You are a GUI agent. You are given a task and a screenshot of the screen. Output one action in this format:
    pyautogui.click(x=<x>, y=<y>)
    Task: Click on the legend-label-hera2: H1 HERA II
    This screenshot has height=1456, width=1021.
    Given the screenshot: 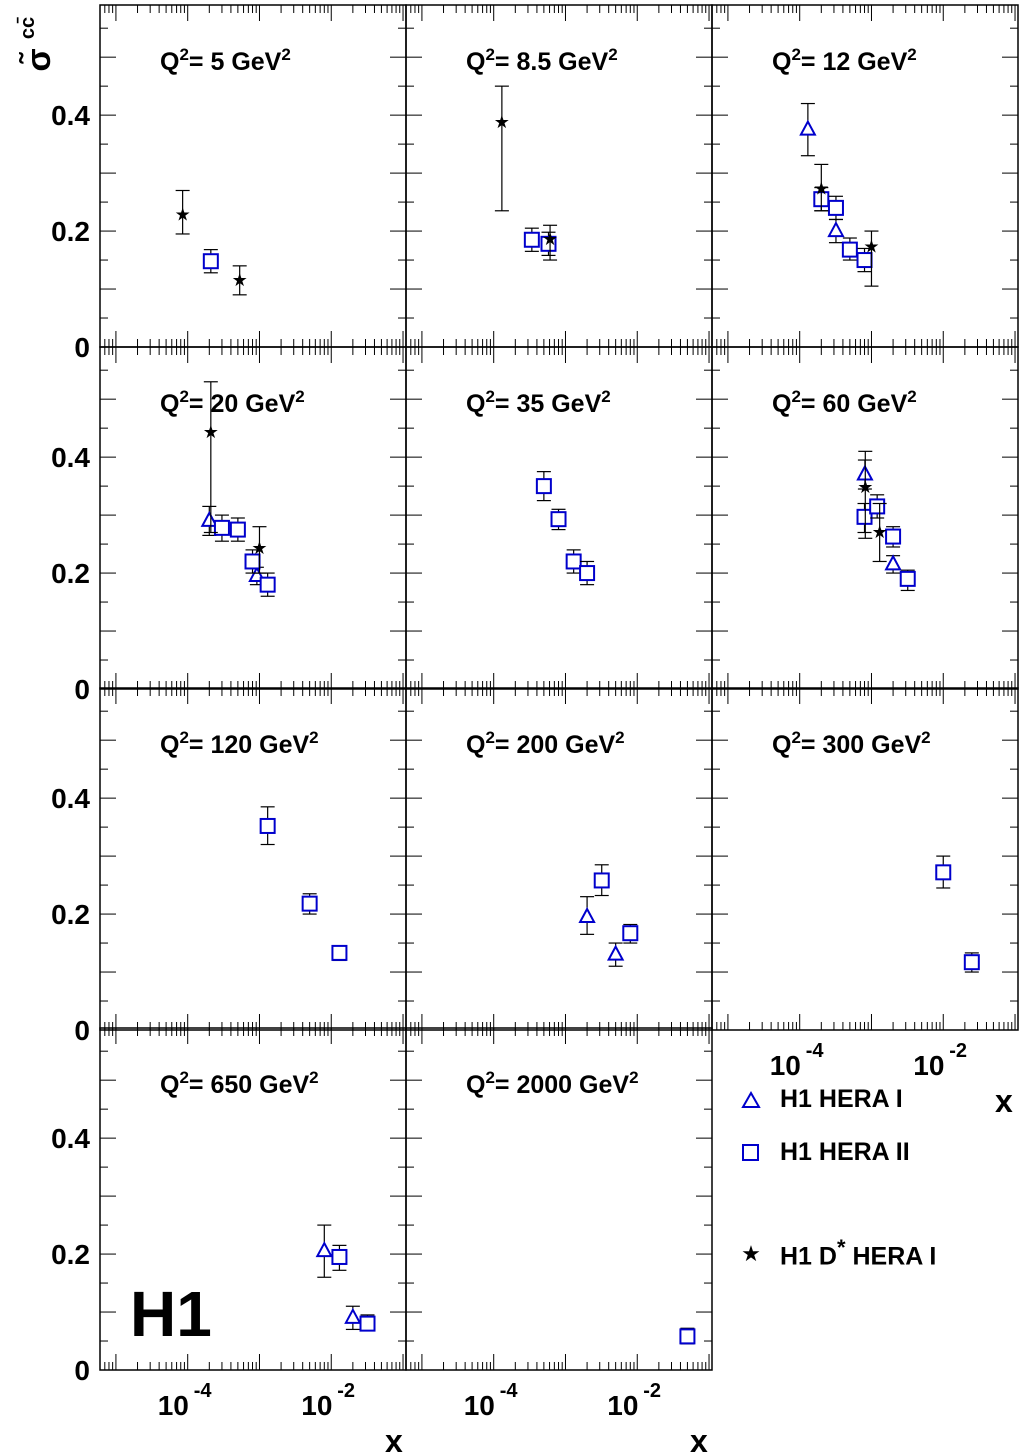 What is the action you would take?
    pyautogui.click(x=845, y=1152)
    